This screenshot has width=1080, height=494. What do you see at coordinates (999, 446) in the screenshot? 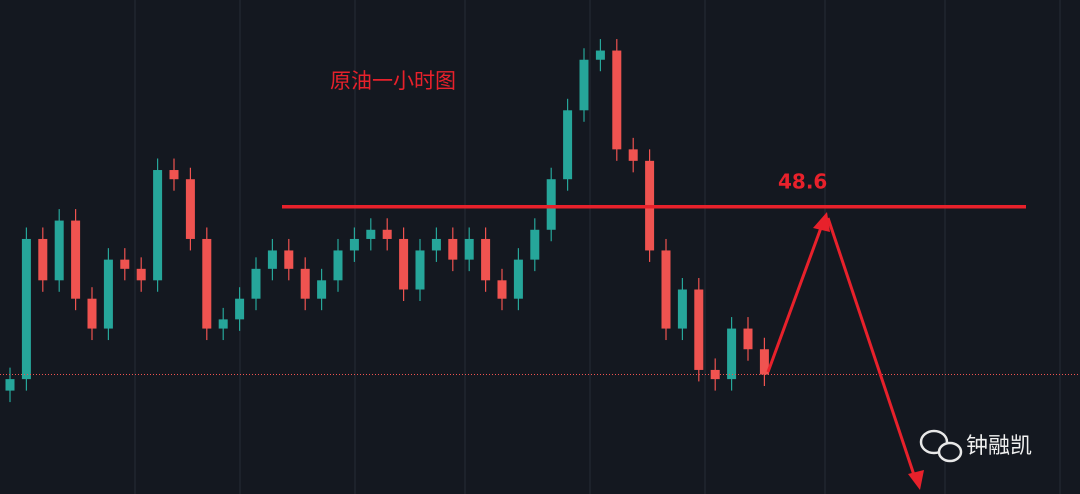
I see `watermark-text: 钟融凯` at bounding box center [999, 446].